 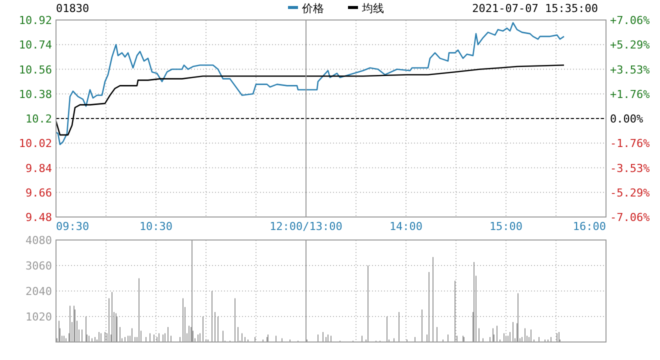 I want to click on x-tick-label: 10:30, so click(x=156, y=226).